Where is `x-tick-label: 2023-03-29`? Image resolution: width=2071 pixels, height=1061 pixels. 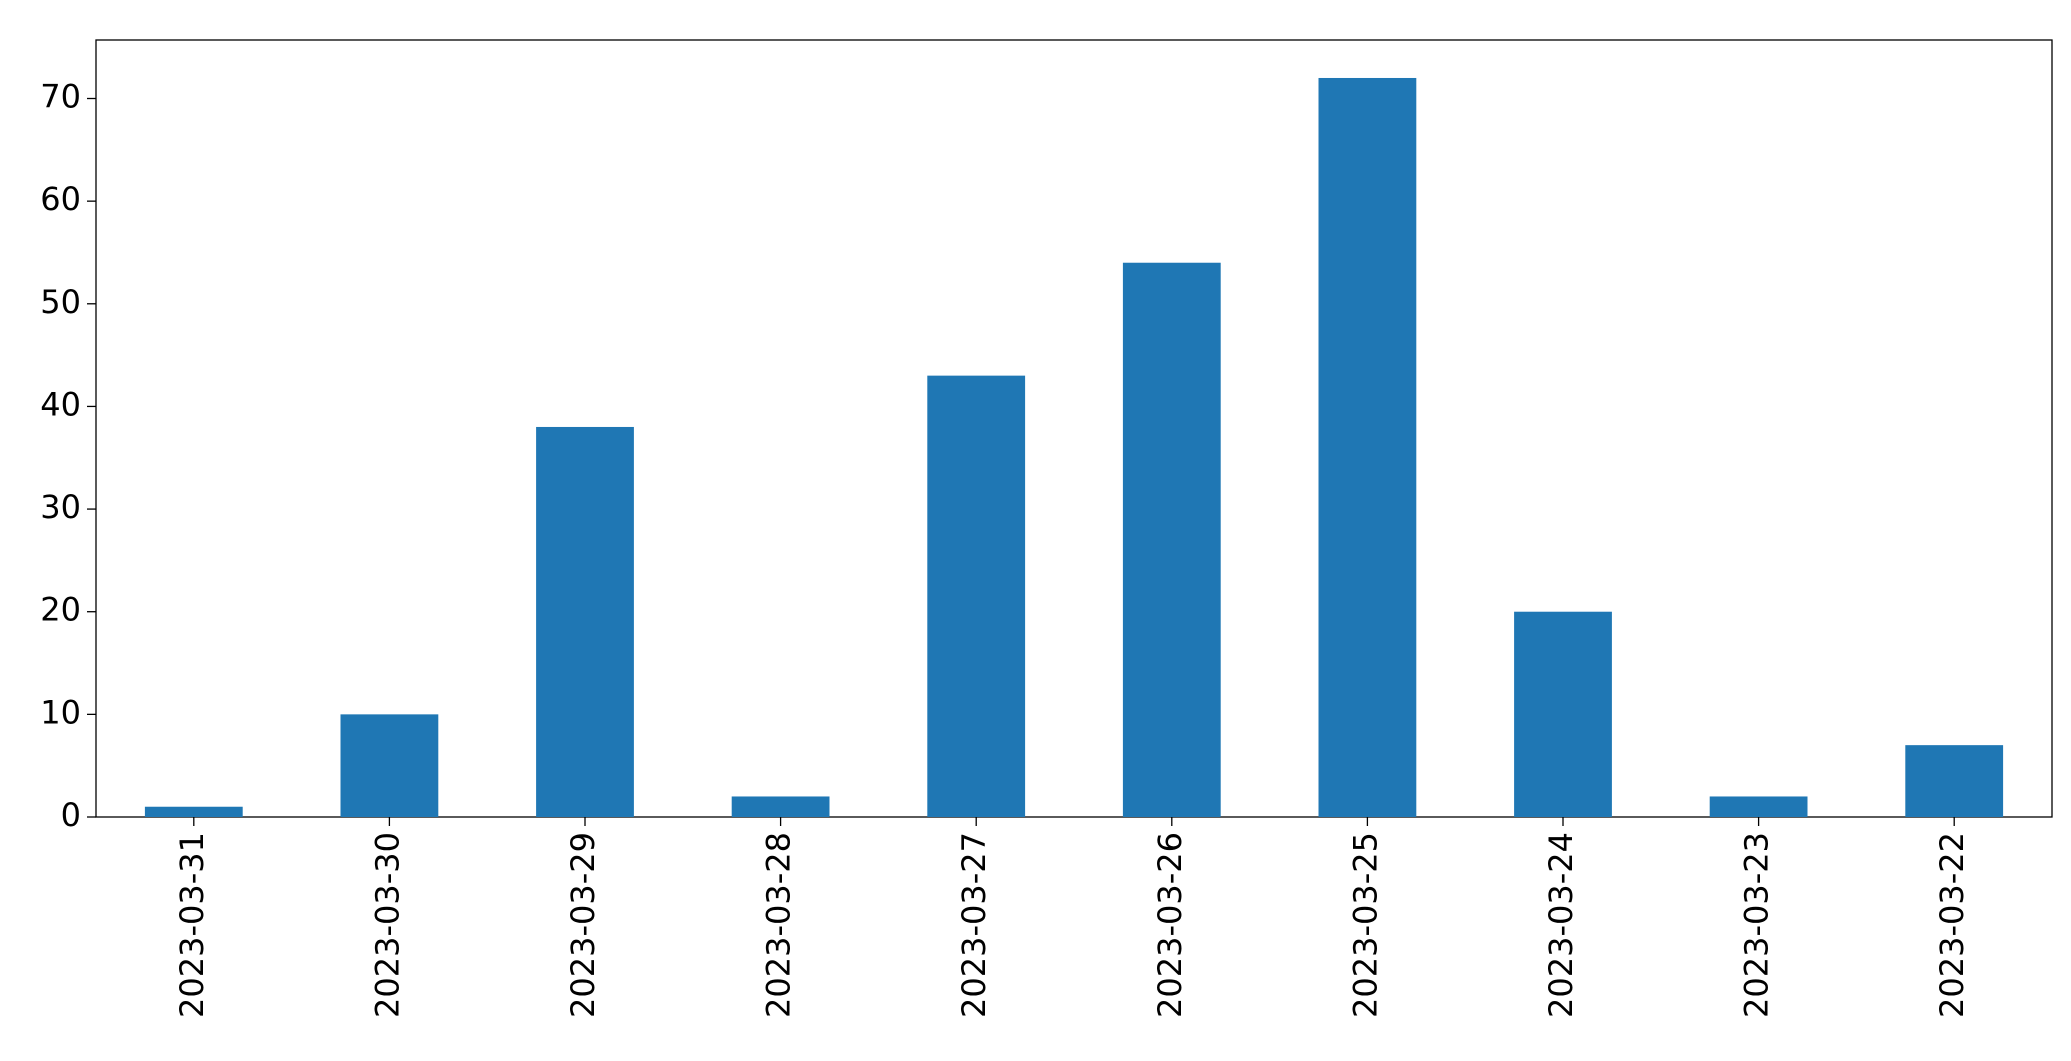 x-tick-label: 2023-03-29 is located at coordinates (583, 925).